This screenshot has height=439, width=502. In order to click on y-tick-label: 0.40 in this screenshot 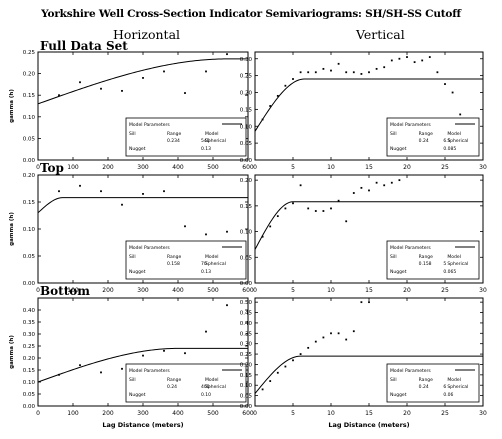, I will do `click(29, 311)`.